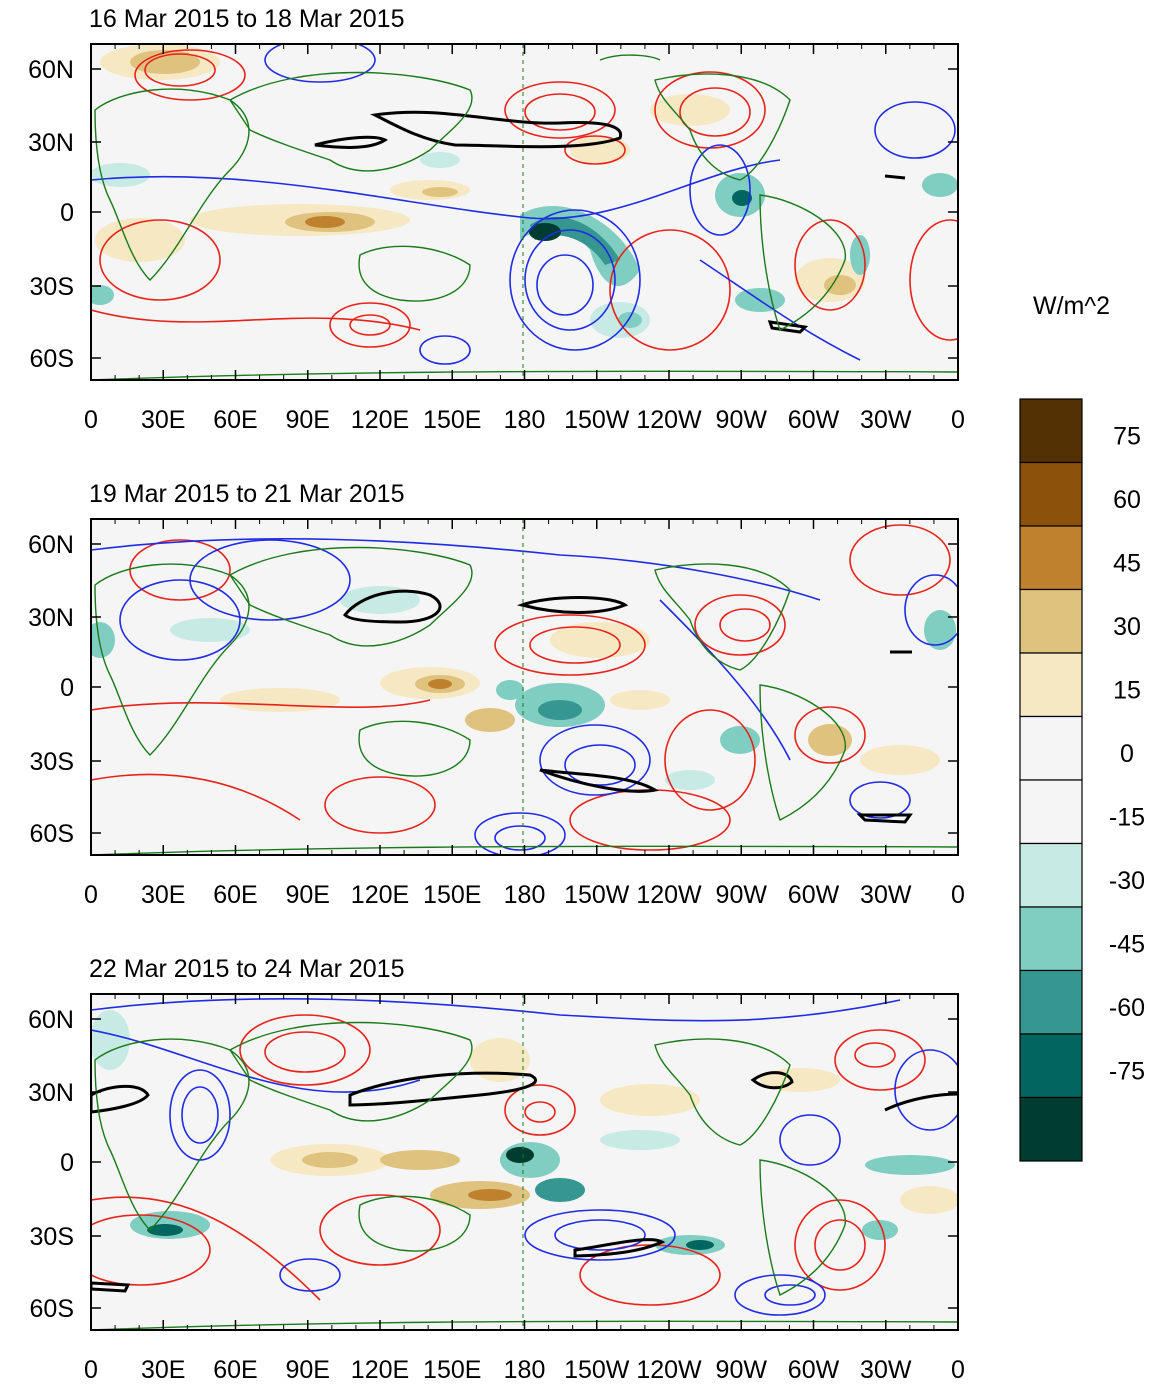 This screenshot has height=1393, width=1153. What do you see at coordinates (1071, 306) in the screenshot?
I see `colorbar-unit-label: W/m^2` at bounding box center [1071, 306].